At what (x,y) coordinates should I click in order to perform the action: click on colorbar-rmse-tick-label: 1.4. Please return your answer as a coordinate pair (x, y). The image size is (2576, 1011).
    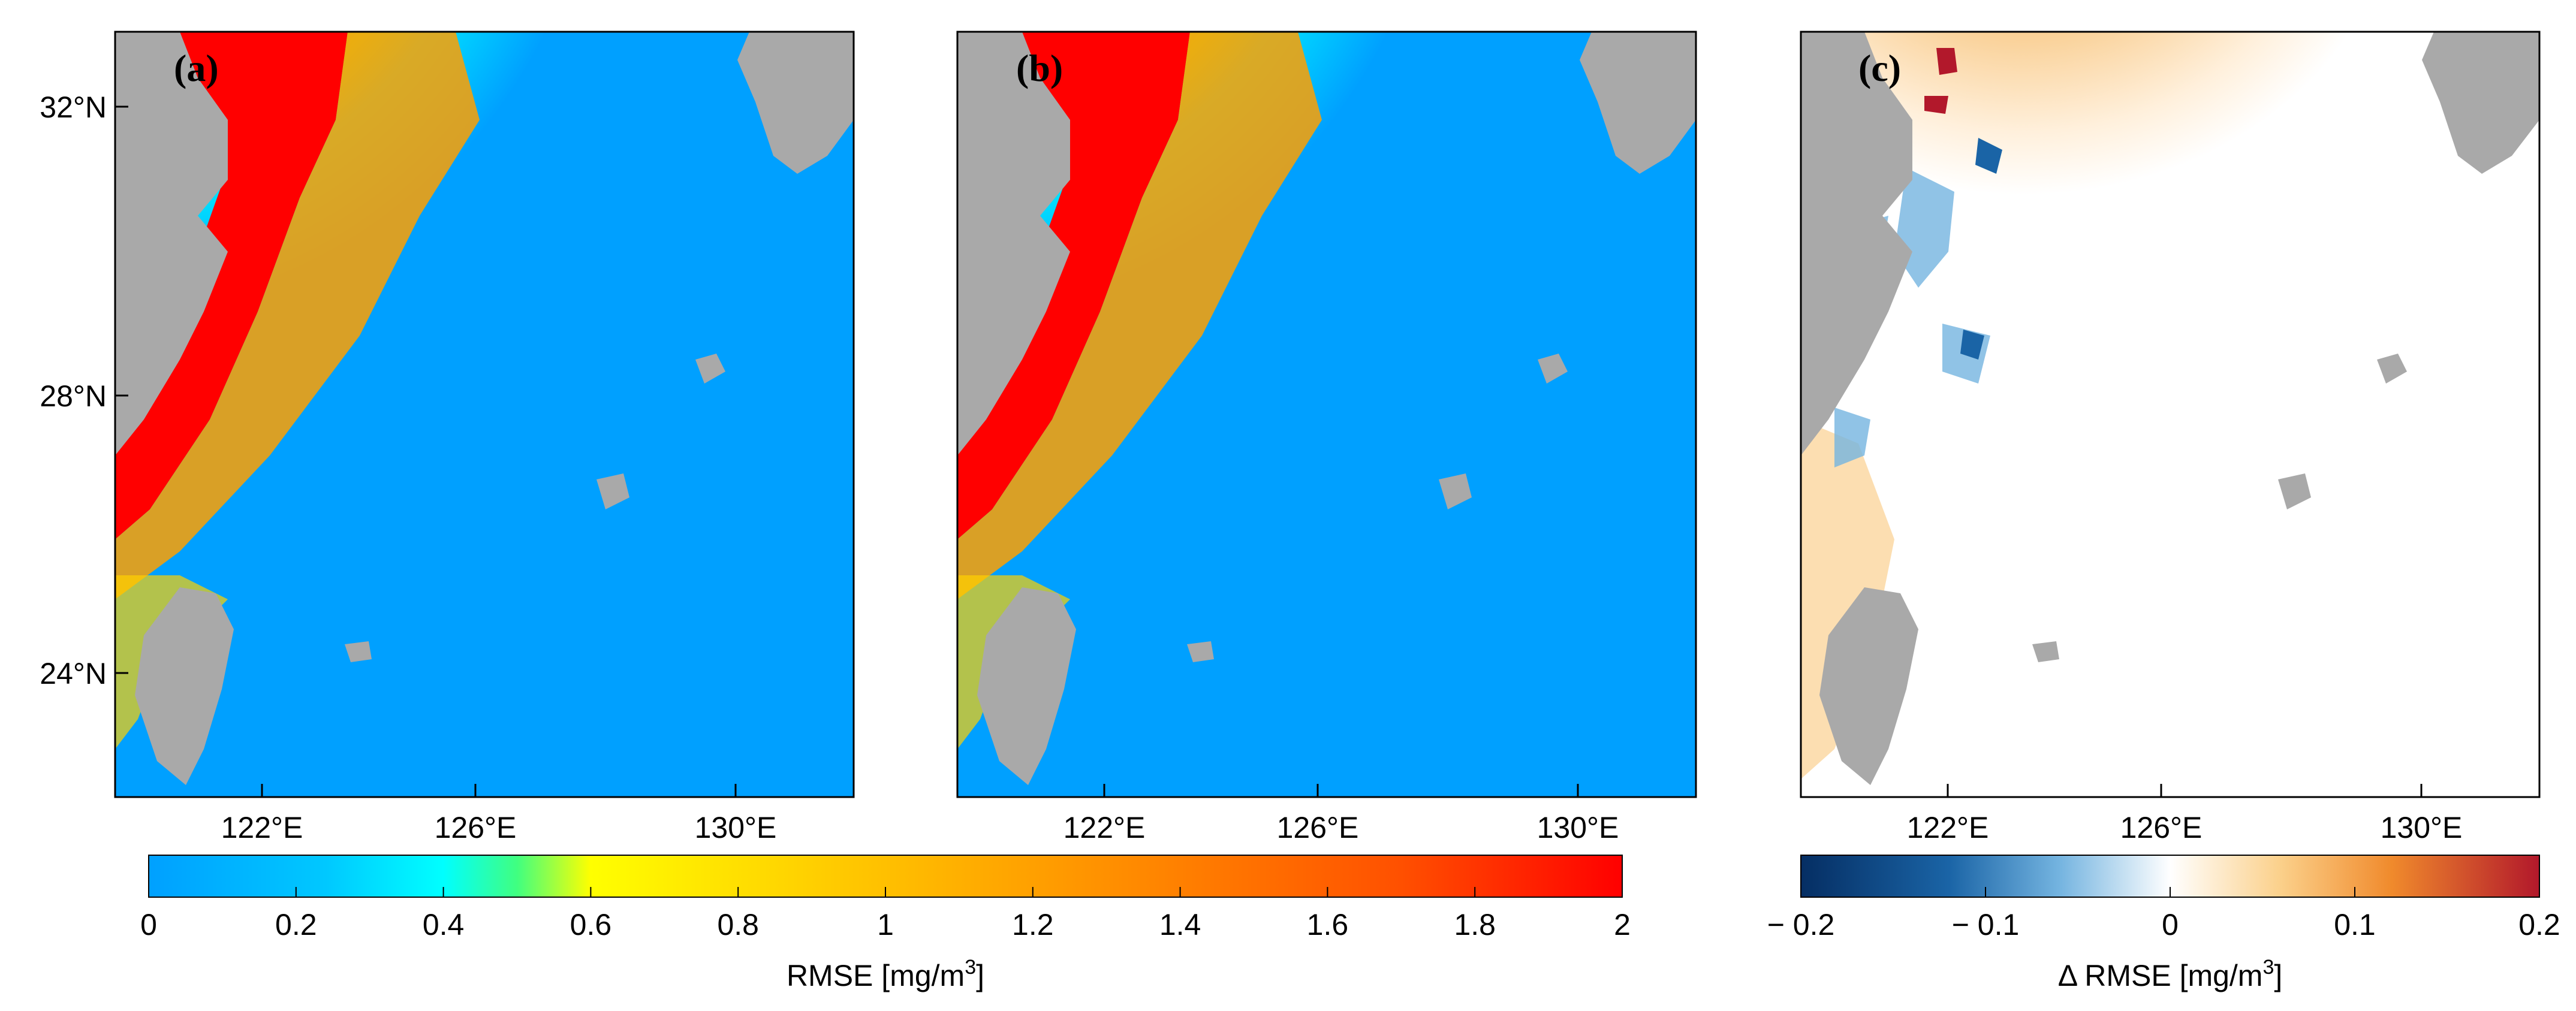
    Looking at the image, I should click on (1180, 924).